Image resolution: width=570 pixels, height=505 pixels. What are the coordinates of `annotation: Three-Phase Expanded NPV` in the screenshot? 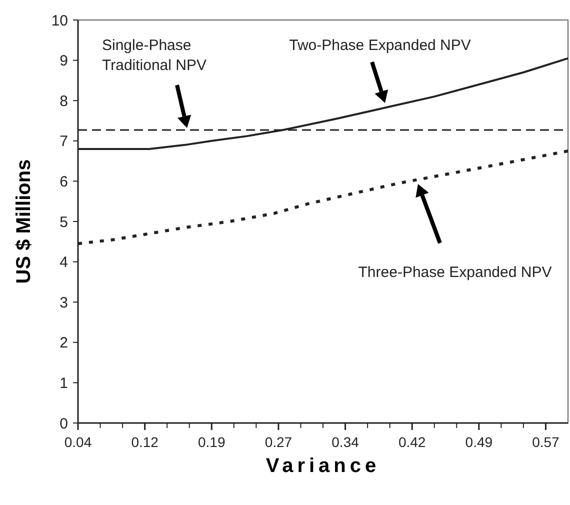 It's located at (455, 272).